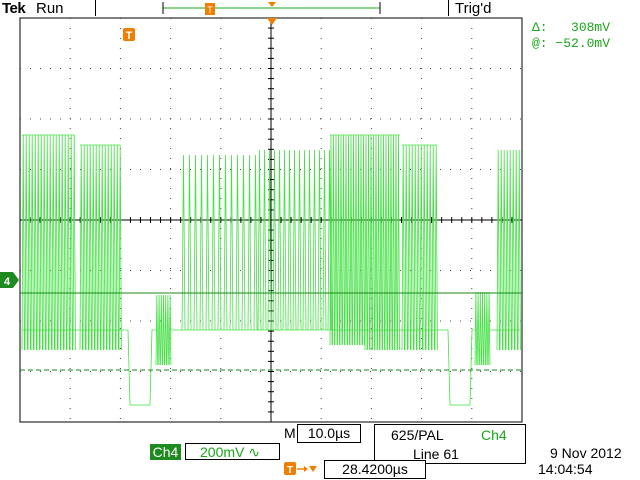 The image size is (640, 480). I want to click on timebase-value: 10.0µs, so click(329, 433).